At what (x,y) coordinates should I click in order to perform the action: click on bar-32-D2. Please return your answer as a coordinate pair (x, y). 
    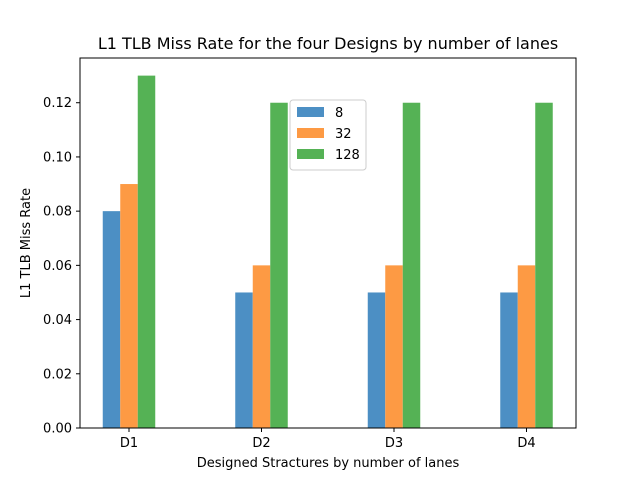
    Looking at the image, I should click on (261, 346).